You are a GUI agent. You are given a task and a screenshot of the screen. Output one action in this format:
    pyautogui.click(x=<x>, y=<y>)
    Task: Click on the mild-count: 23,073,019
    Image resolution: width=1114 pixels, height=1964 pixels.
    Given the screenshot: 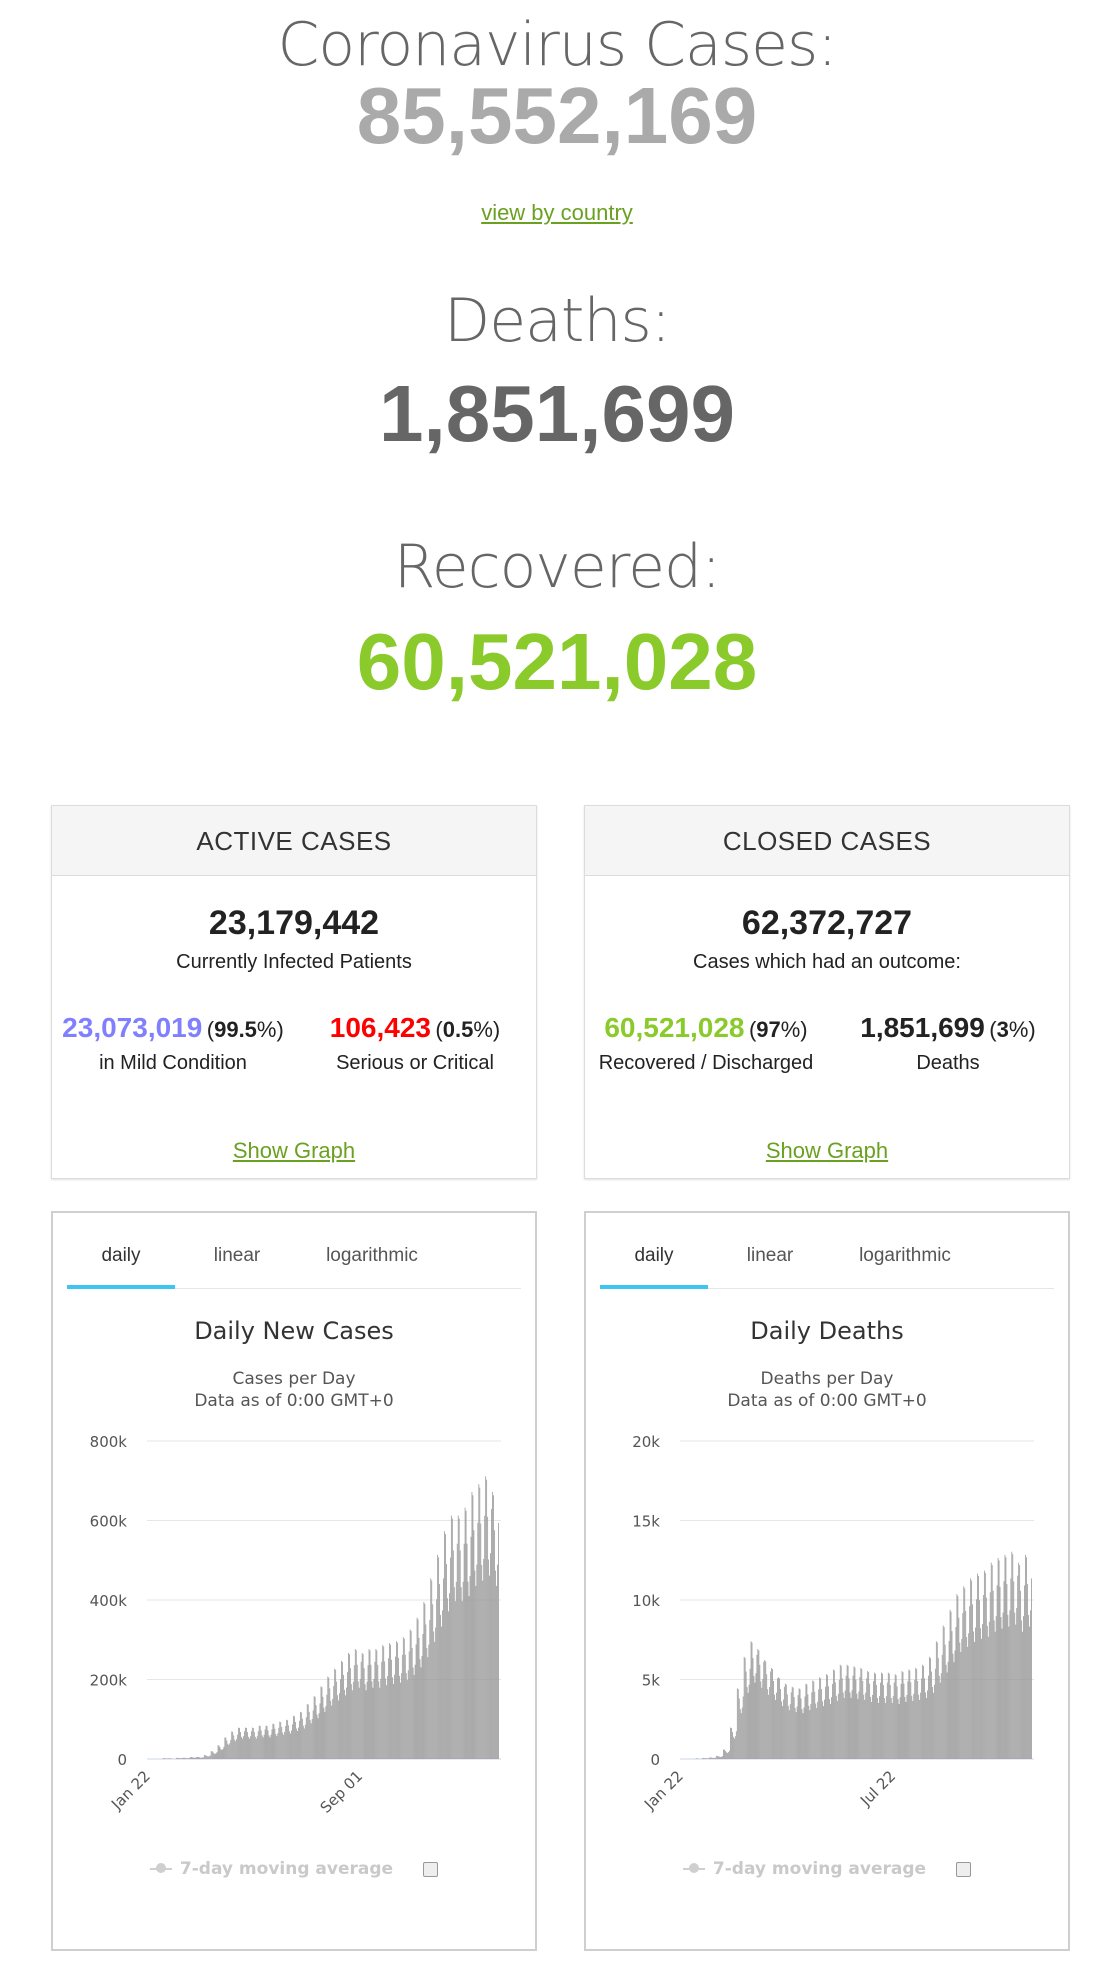 What is the action you would take?
    pyautogui.click(x=132, y=1027)
    